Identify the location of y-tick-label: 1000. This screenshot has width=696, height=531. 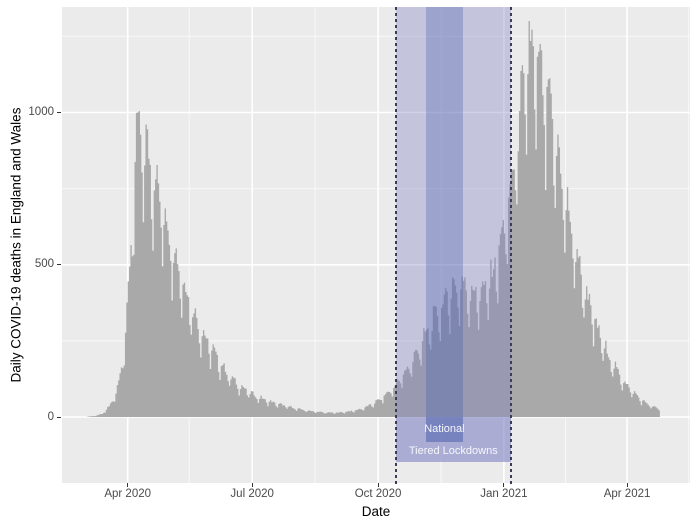
(41, 112).